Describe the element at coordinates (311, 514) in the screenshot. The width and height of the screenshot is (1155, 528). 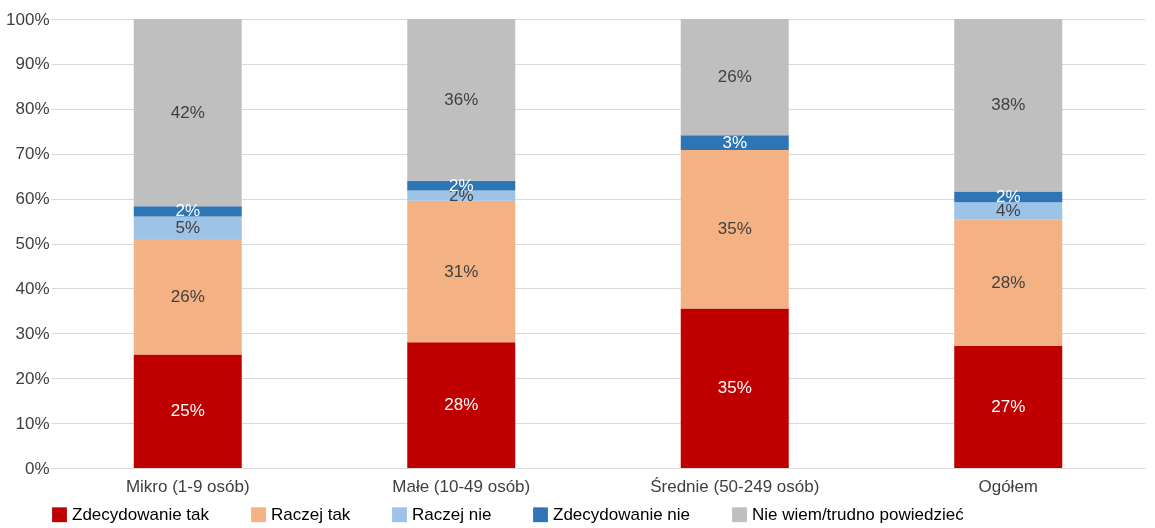
I see `legend-label: Raczej tak` at that location.